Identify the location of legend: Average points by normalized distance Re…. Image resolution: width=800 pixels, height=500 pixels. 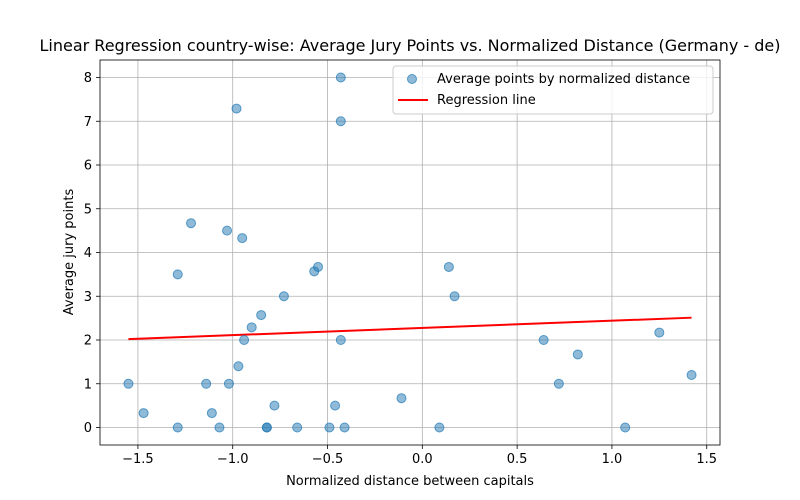
(553, 90).